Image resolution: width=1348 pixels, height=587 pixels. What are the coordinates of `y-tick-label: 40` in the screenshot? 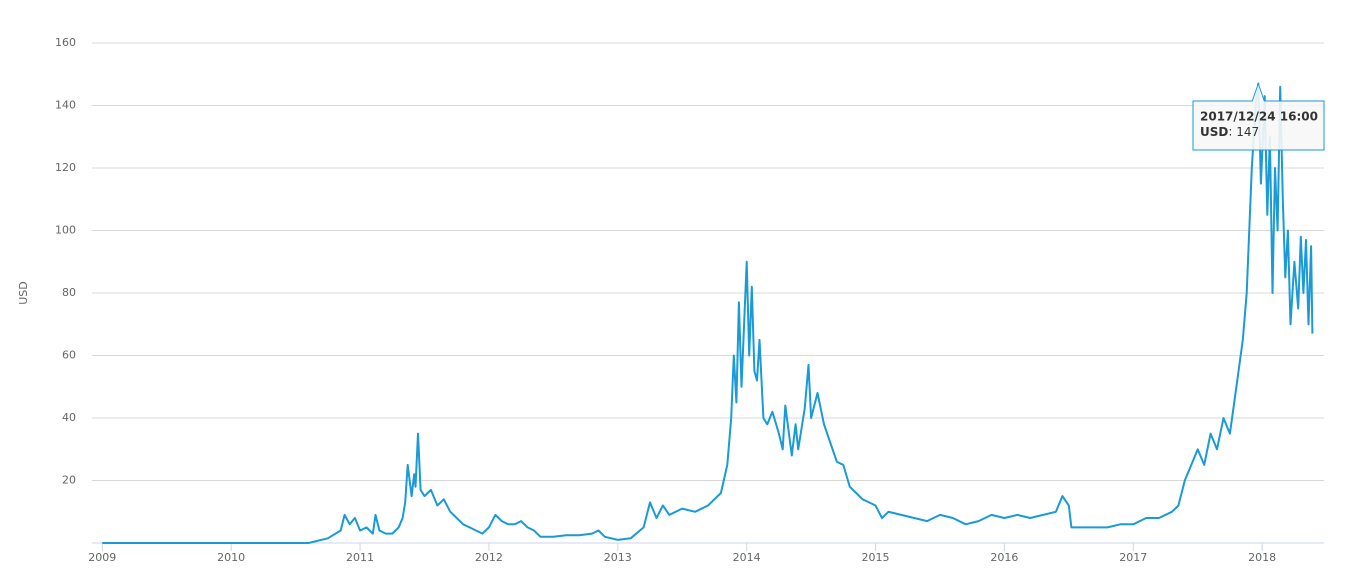 It's located at (69, 417).